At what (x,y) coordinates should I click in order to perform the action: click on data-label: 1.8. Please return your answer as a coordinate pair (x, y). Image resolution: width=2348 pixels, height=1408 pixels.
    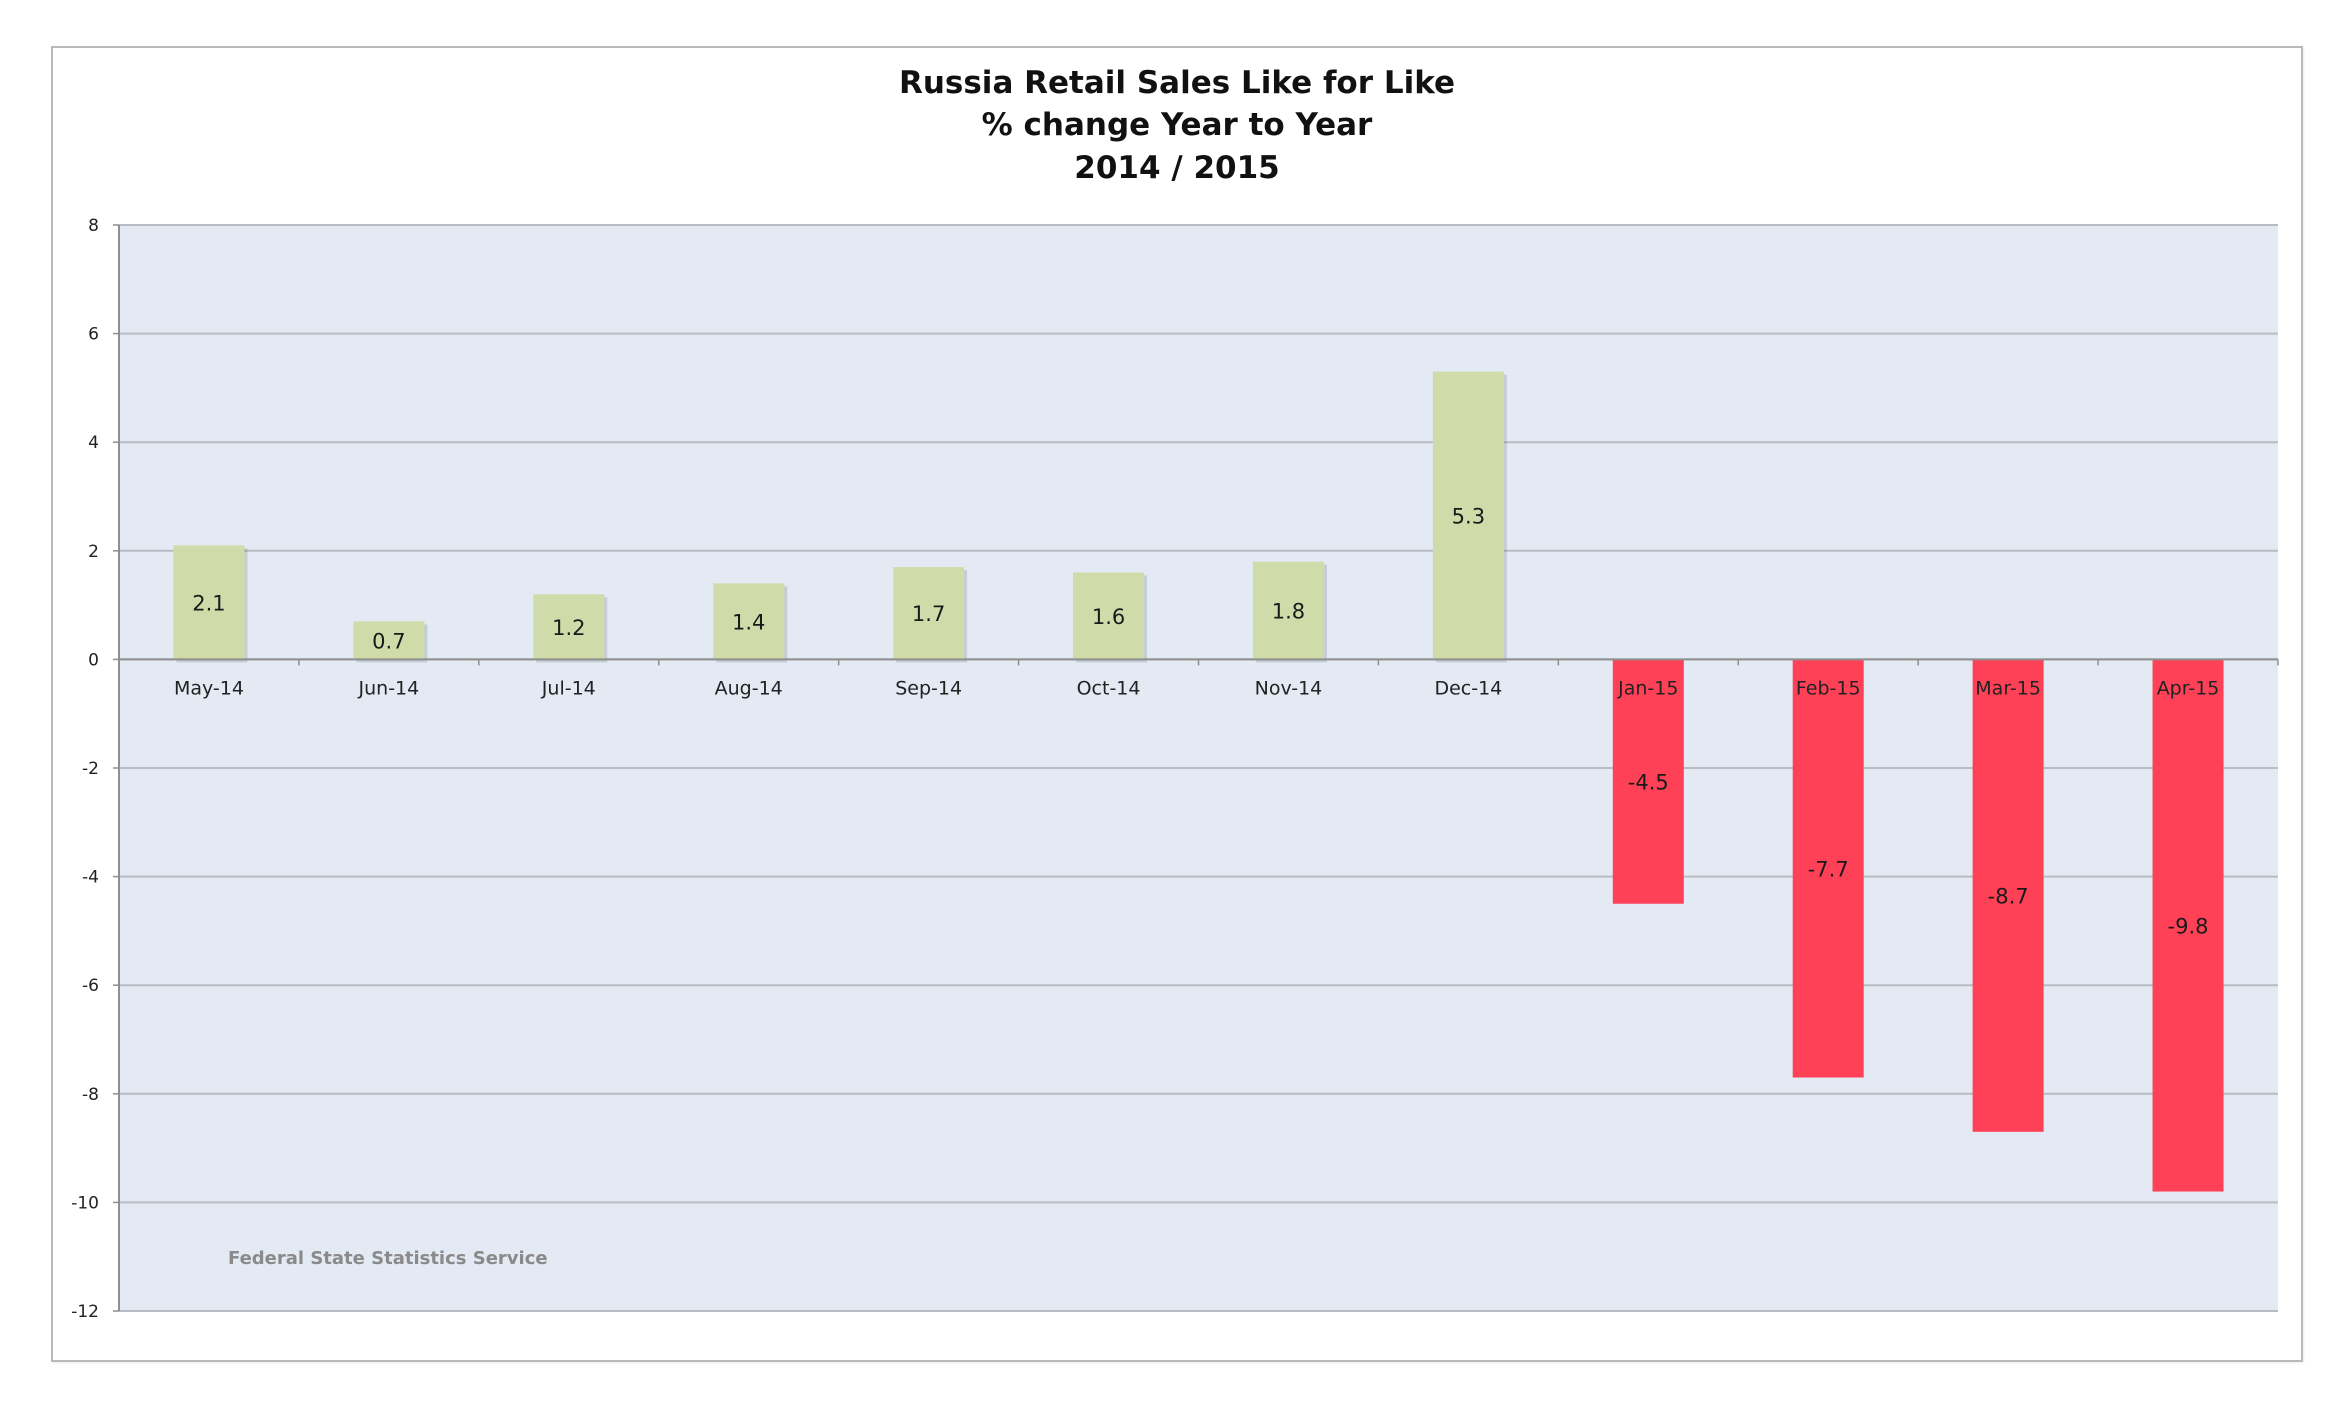
    Looking at the image, I should click on (1288, 612).